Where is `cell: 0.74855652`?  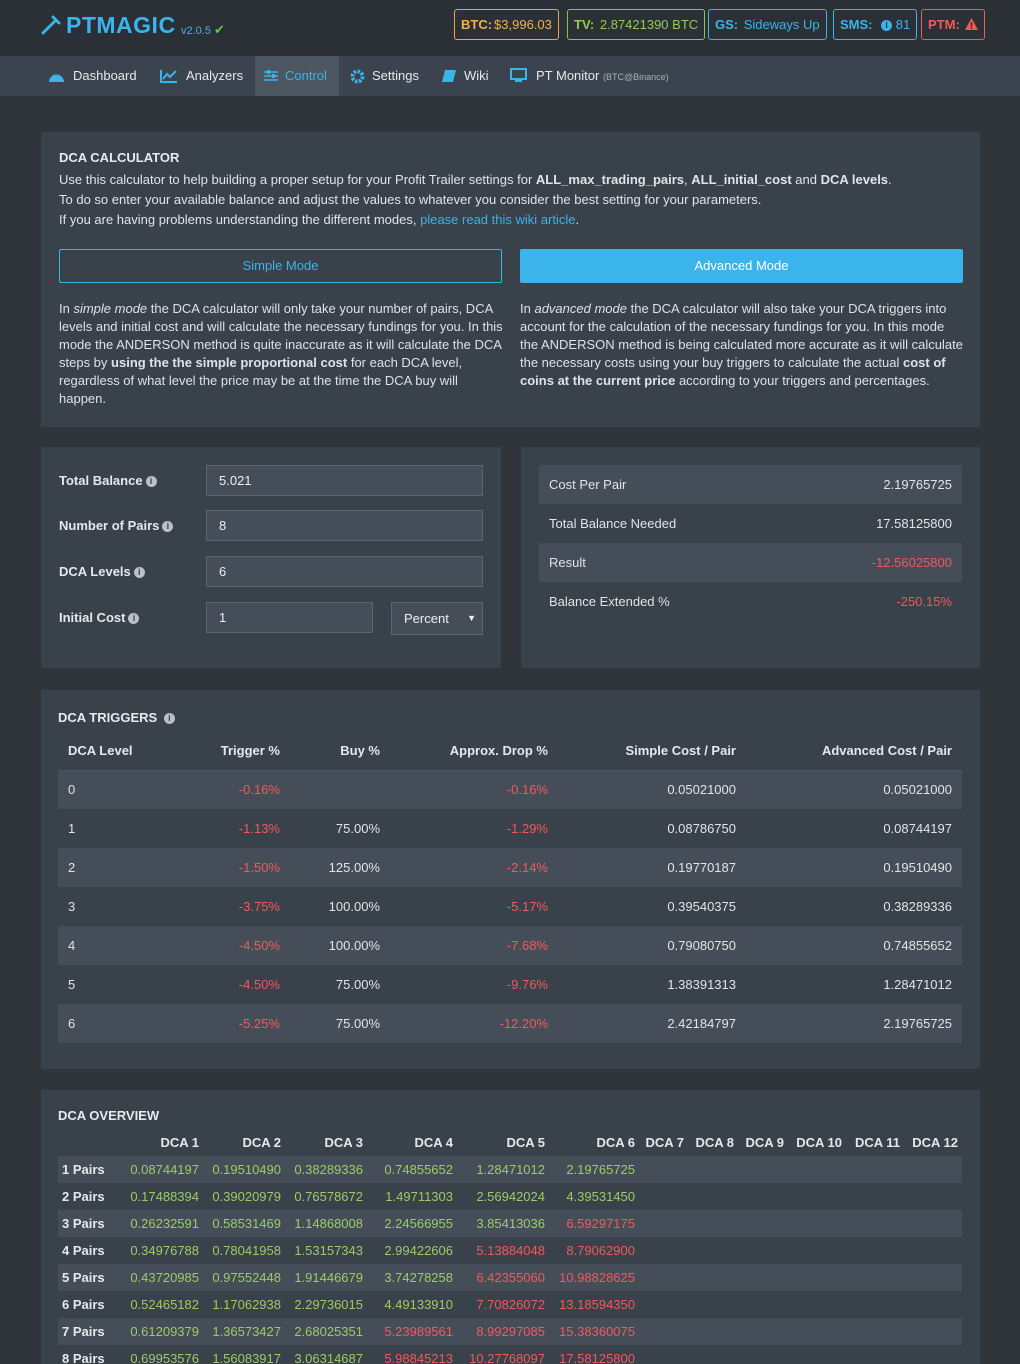 cell: 0.74855652 is located at coordinates (412, 1169).